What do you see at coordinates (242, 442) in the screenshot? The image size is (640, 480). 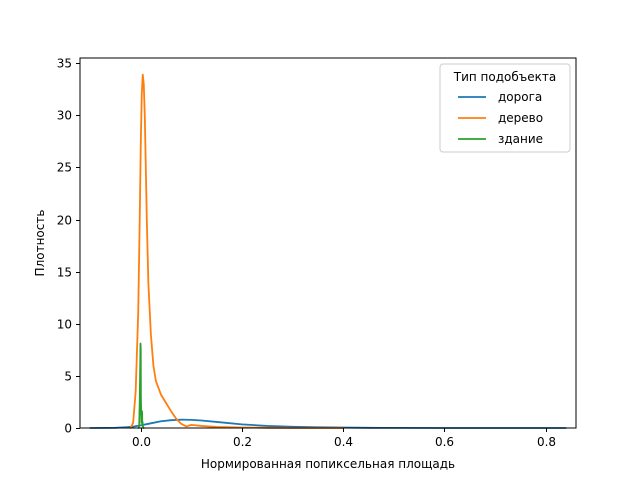 I see `x-tick-label: 0.2` at bounding box center [242, 442].